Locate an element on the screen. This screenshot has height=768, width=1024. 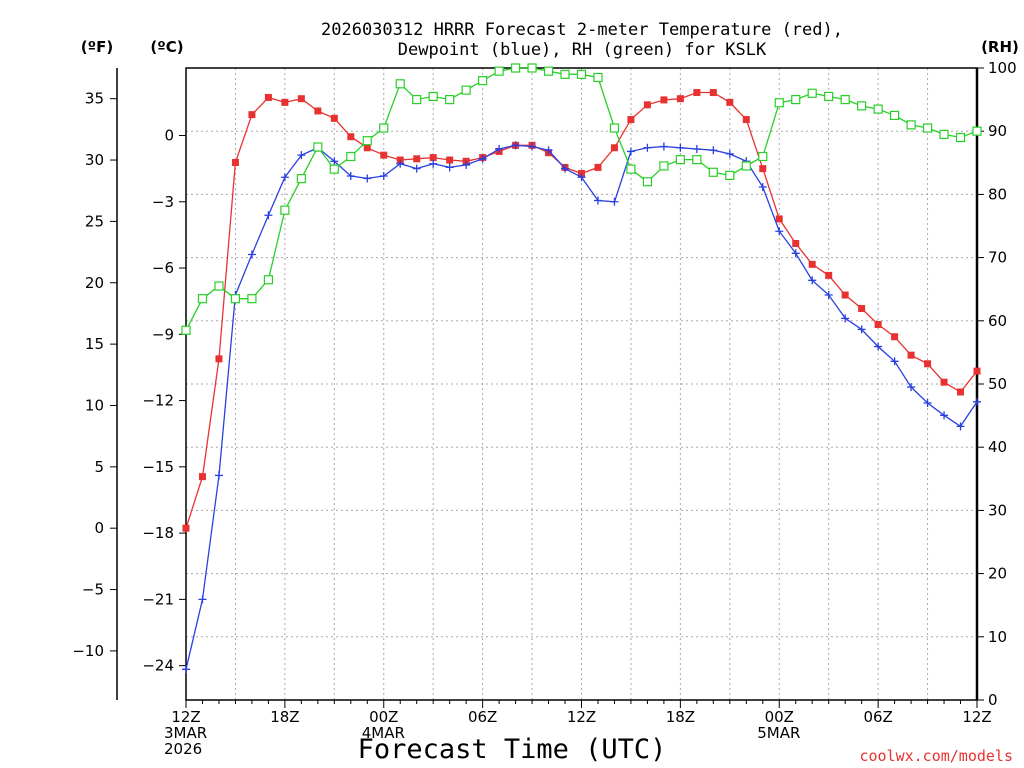
c-tick-label: 0 is located at coordinates (169, 135).